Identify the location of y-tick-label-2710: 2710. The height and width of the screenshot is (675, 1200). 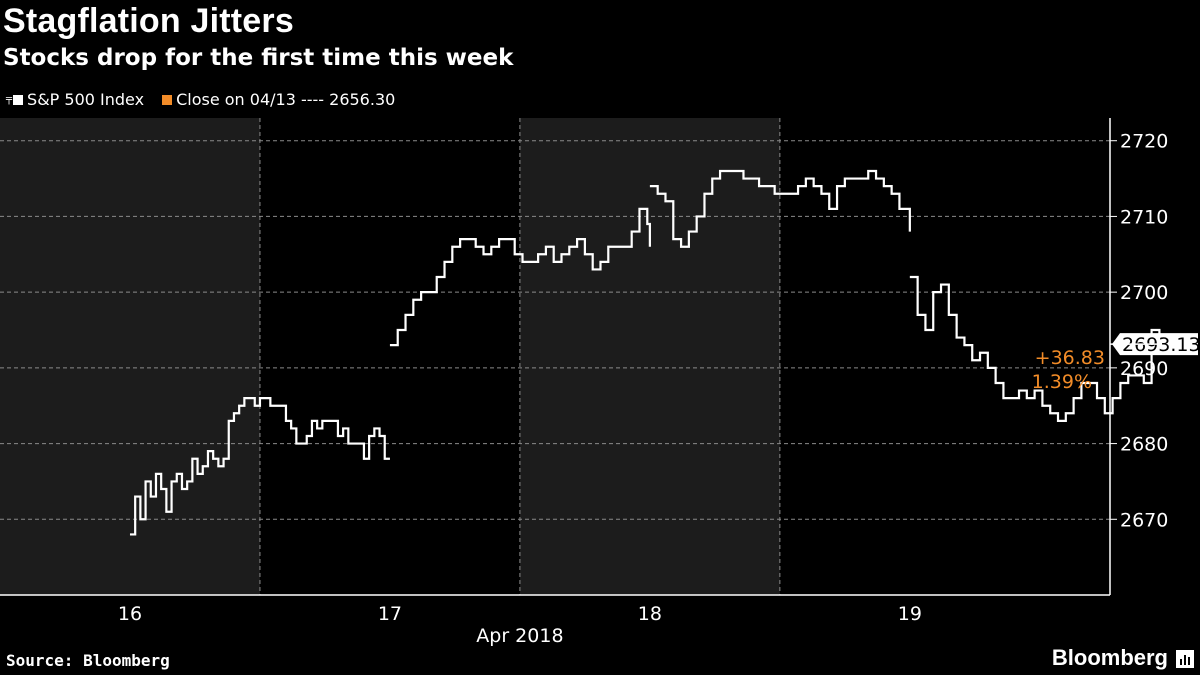
(1144, 217).